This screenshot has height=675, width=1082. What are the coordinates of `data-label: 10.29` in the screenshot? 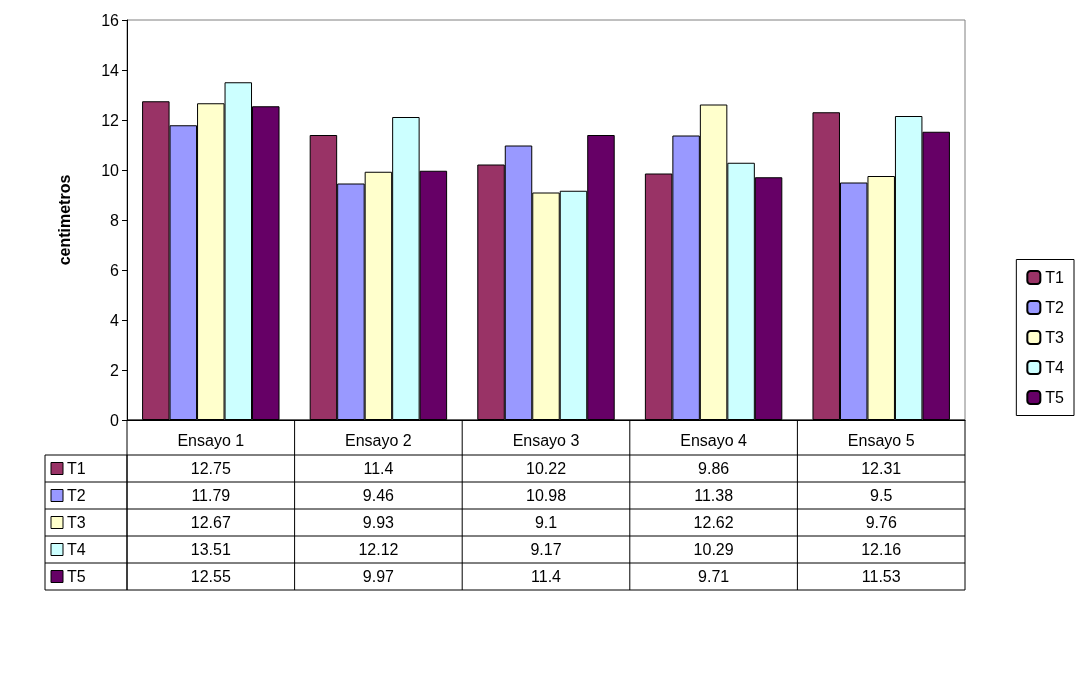 It's located at (713, 549).